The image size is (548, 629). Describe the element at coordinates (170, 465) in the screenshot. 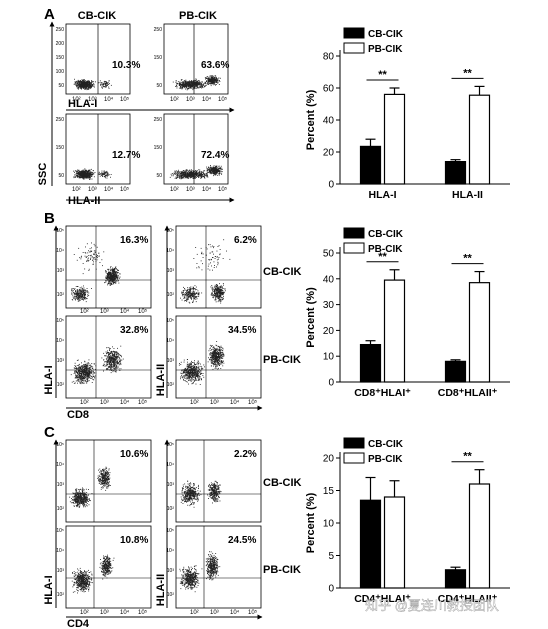

I see `ytick-c-6: 10⁴` at that location.